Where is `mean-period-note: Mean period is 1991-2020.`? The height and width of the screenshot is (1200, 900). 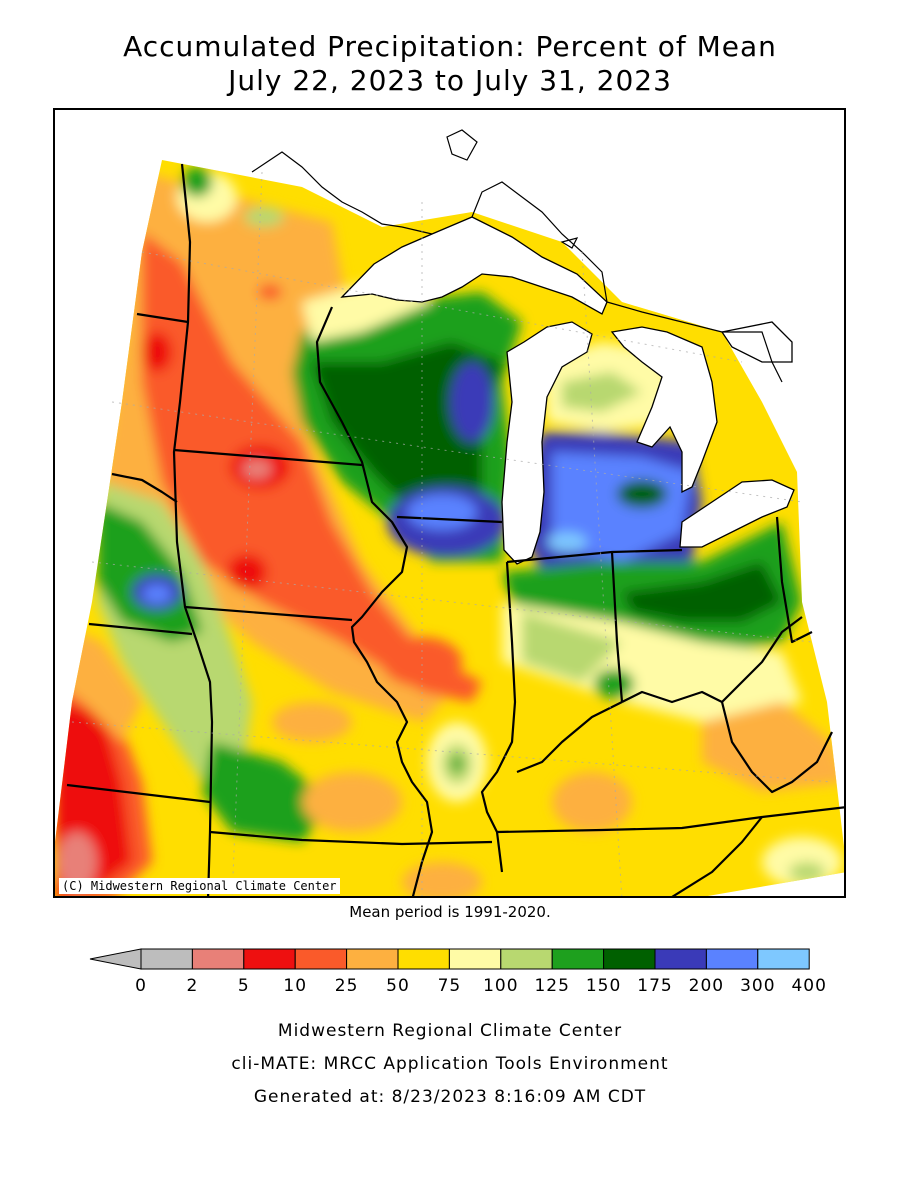
mean-period-note: Mean period is 1991-2020. is located at coordinates (450, 912).